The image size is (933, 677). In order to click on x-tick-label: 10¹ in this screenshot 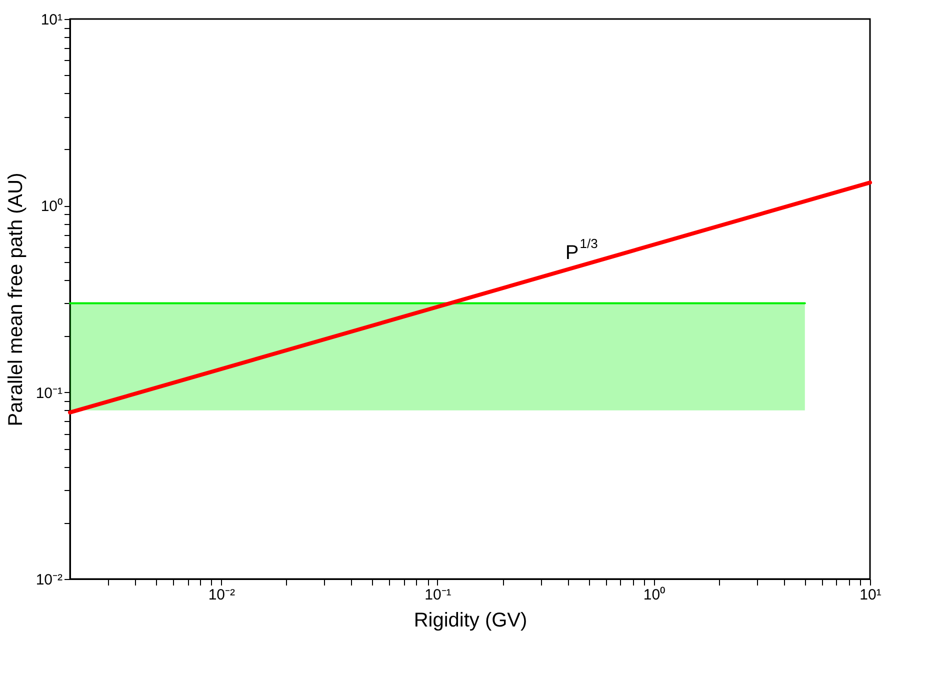, I will do `click(871, 595)`.